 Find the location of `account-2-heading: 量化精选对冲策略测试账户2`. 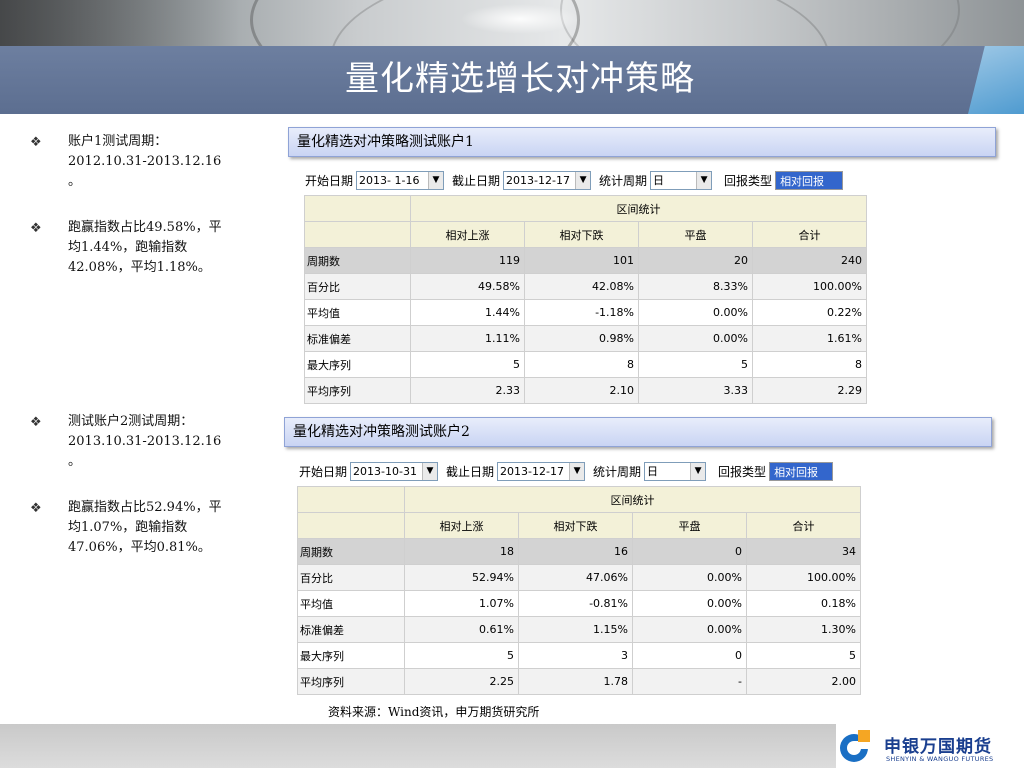

account-2-heading: 量化精选对冲策略测试账户2 is located at coordinates (638, 432).